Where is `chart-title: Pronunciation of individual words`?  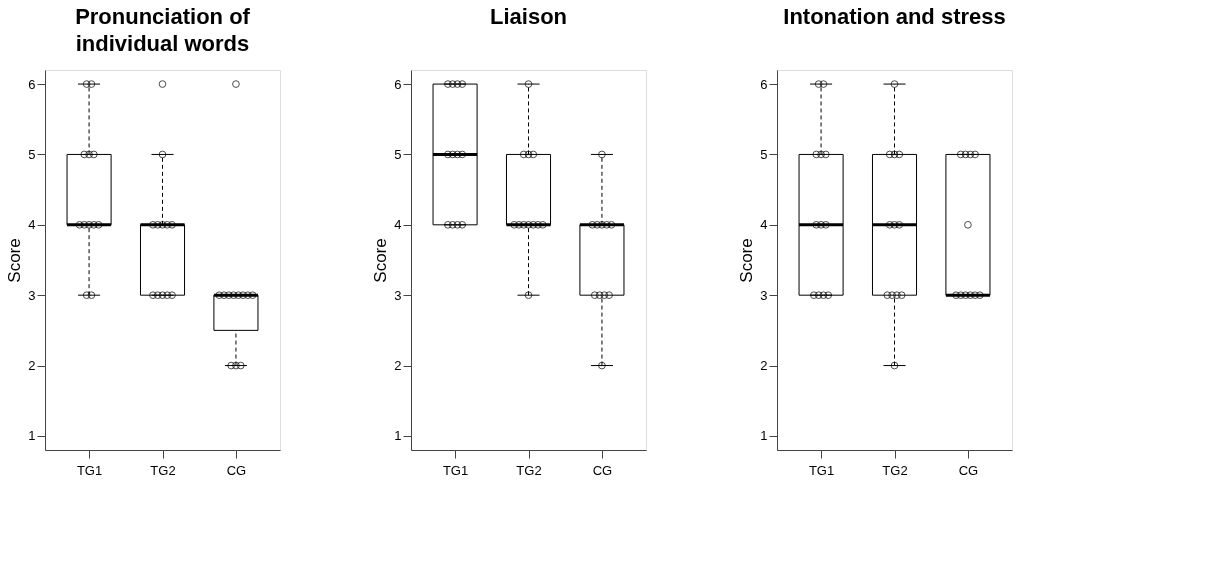
chart-title: Pronunciation of individual words is located at coordinates (163, 30).